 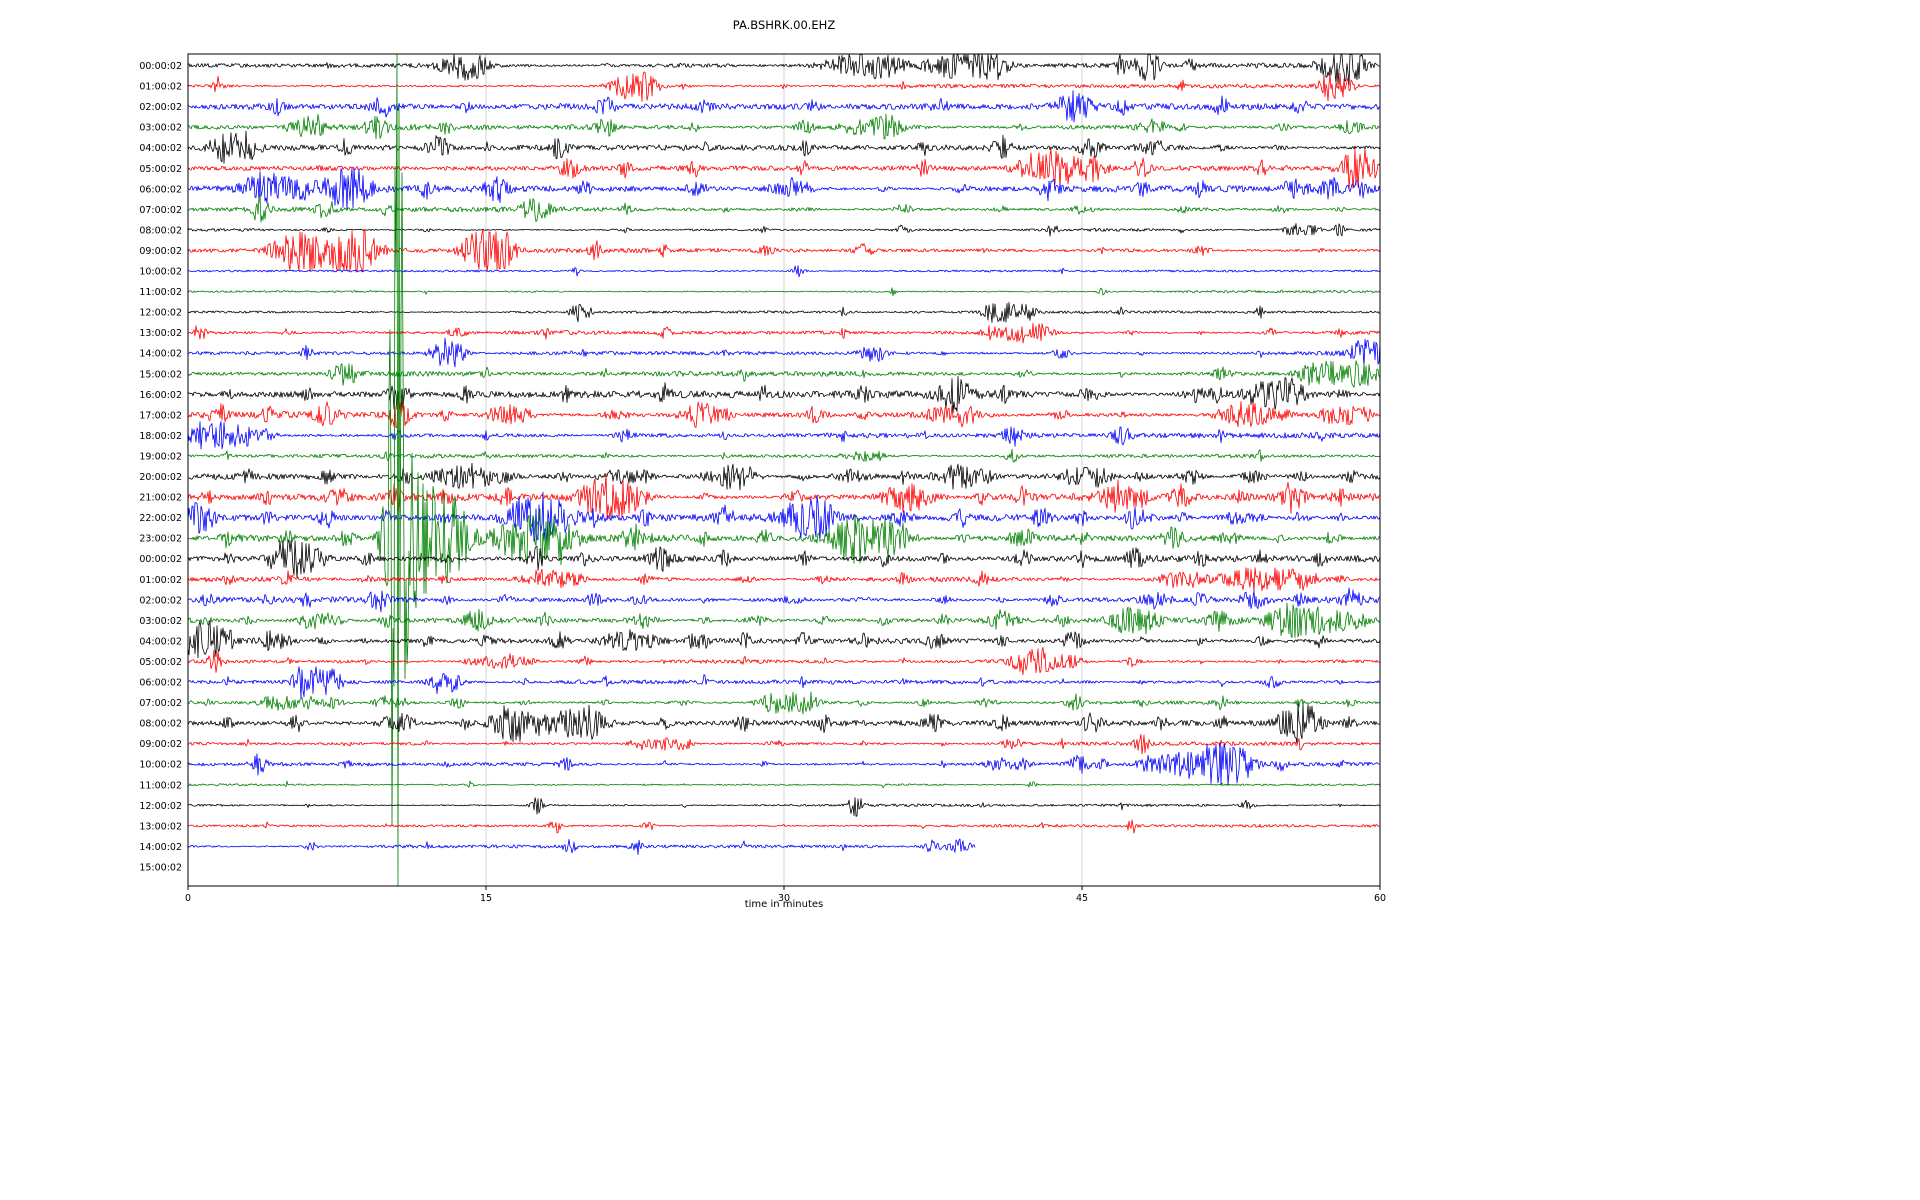 I want to click on x-tick-label: 30, so click(x=784, y=898).